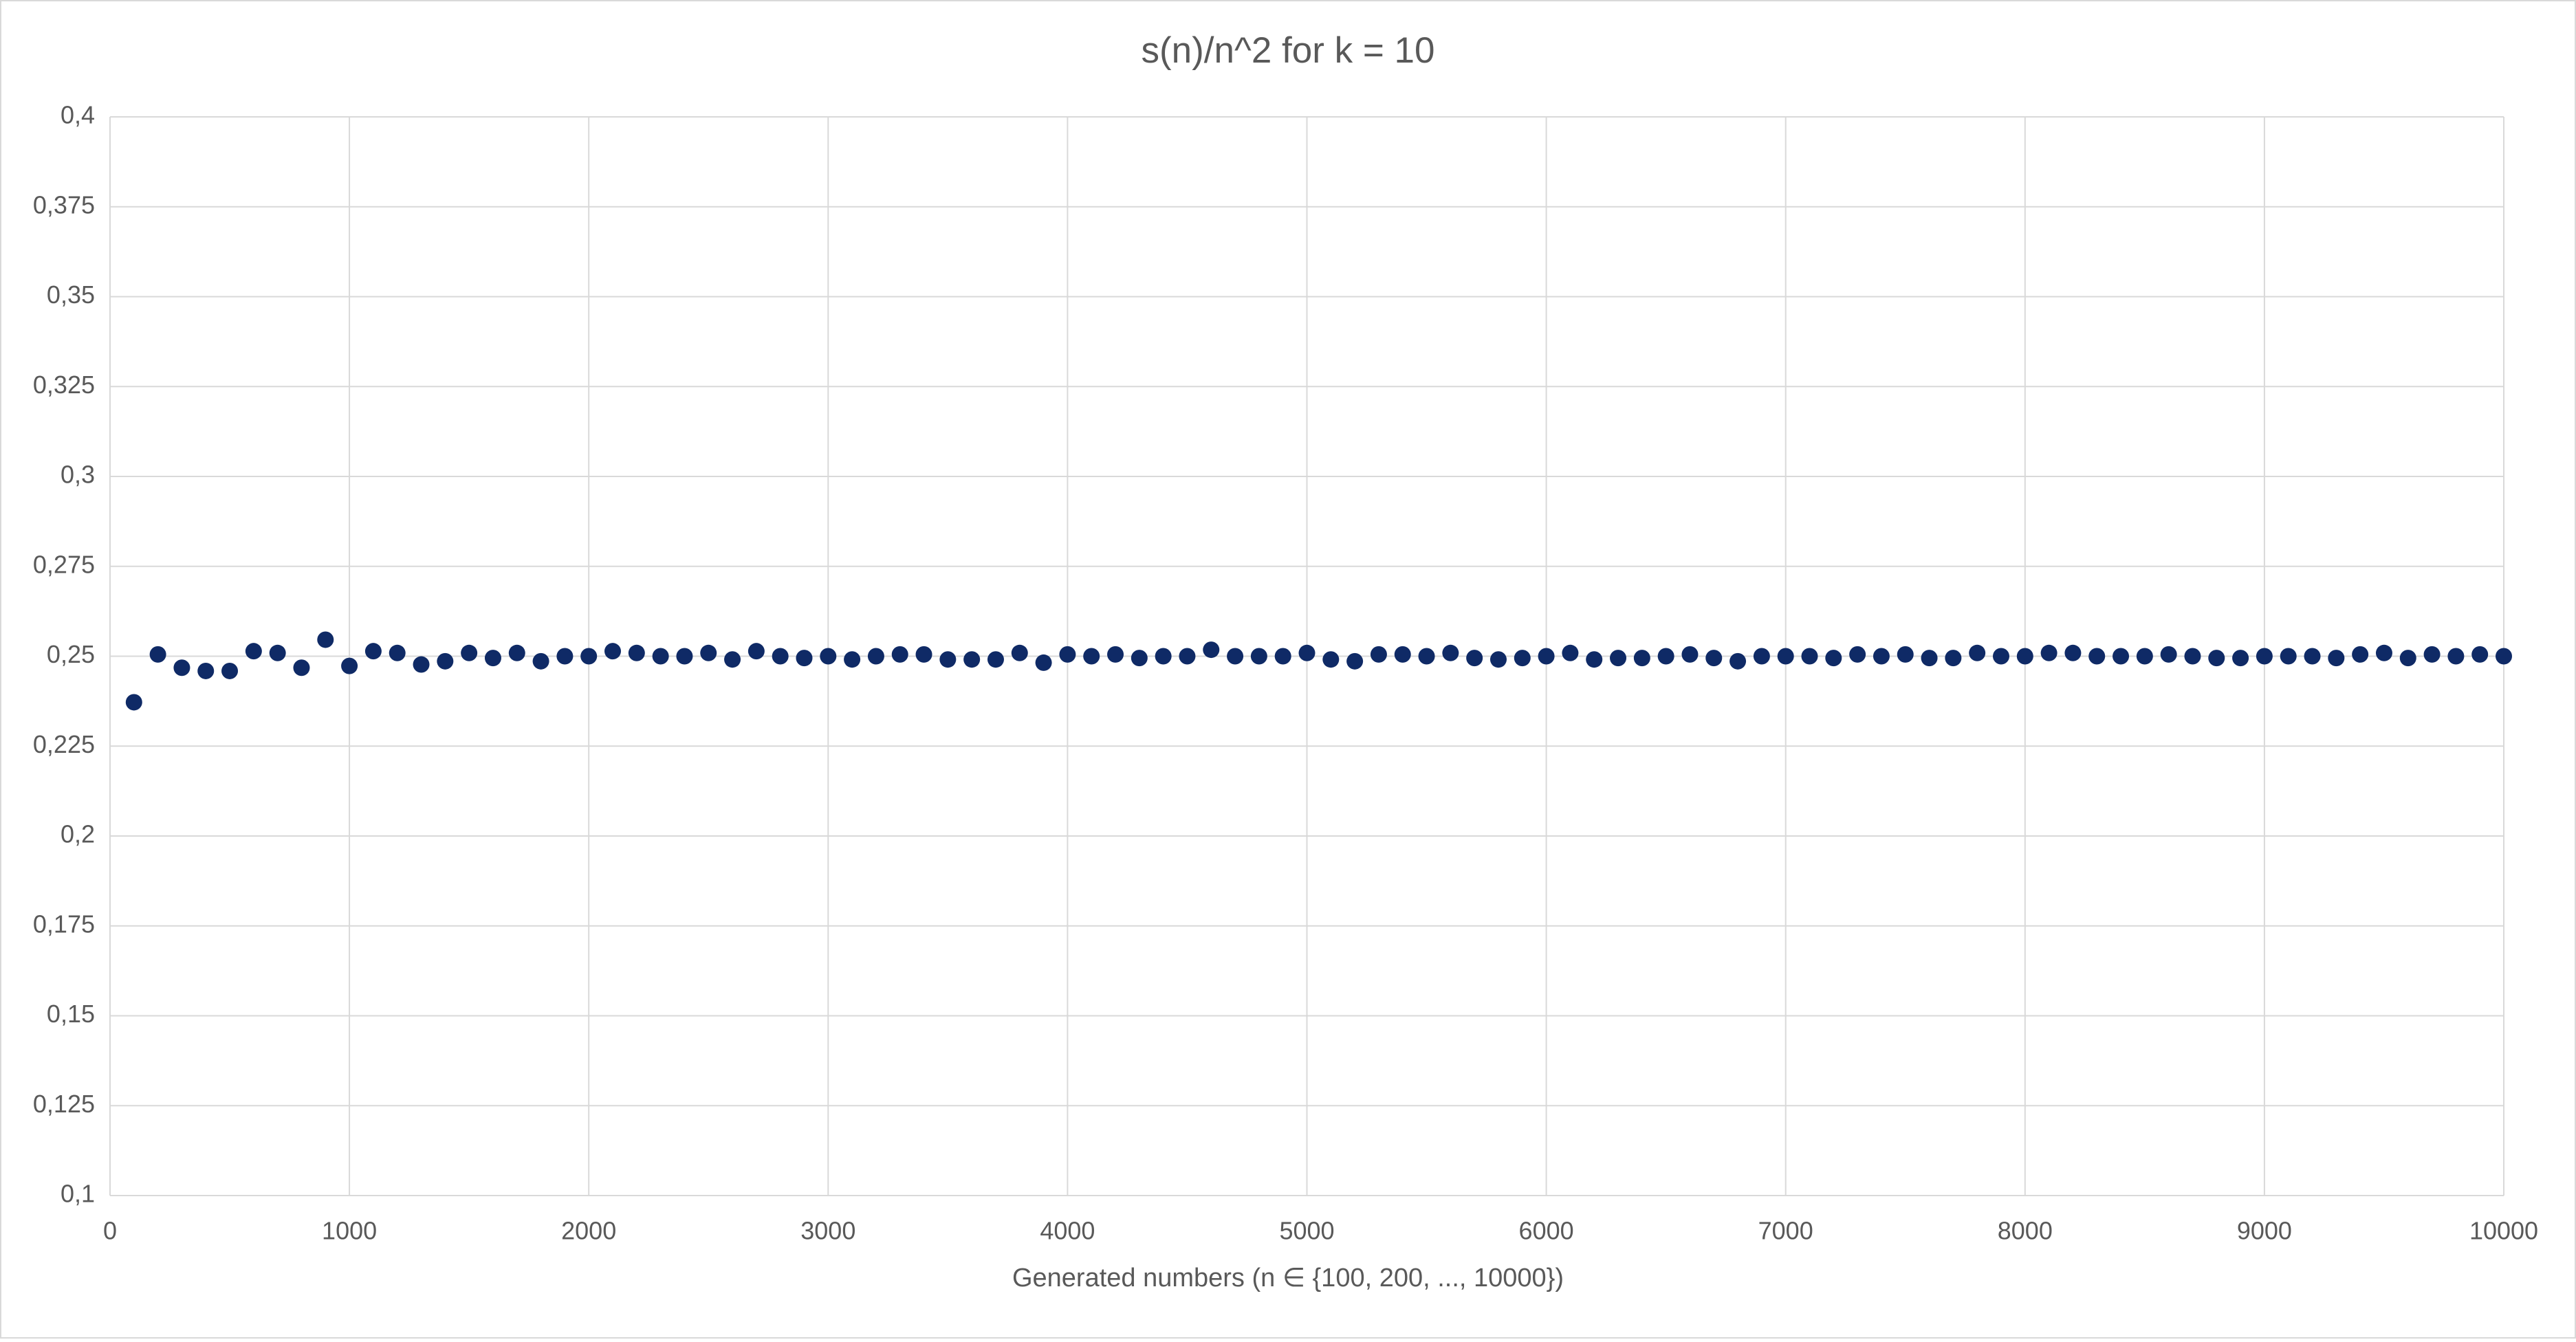 This screenshot has height=1342, width=2576. What do you see at coordinates (64, 204) in the screenshot?
I see `y-tick-label: 0,375` at bounding box center [64, 204].